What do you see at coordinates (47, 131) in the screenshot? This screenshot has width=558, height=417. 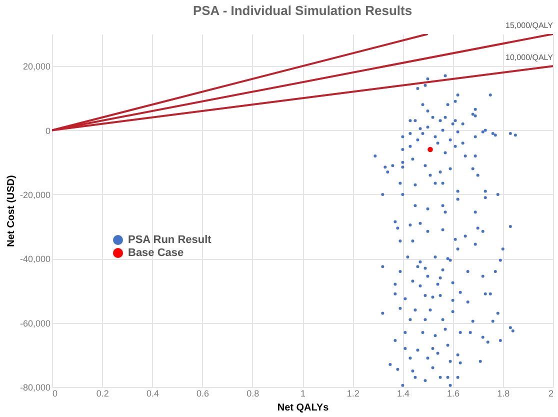 I see `y-tick-label: 0` at bounding box center [47, 131].